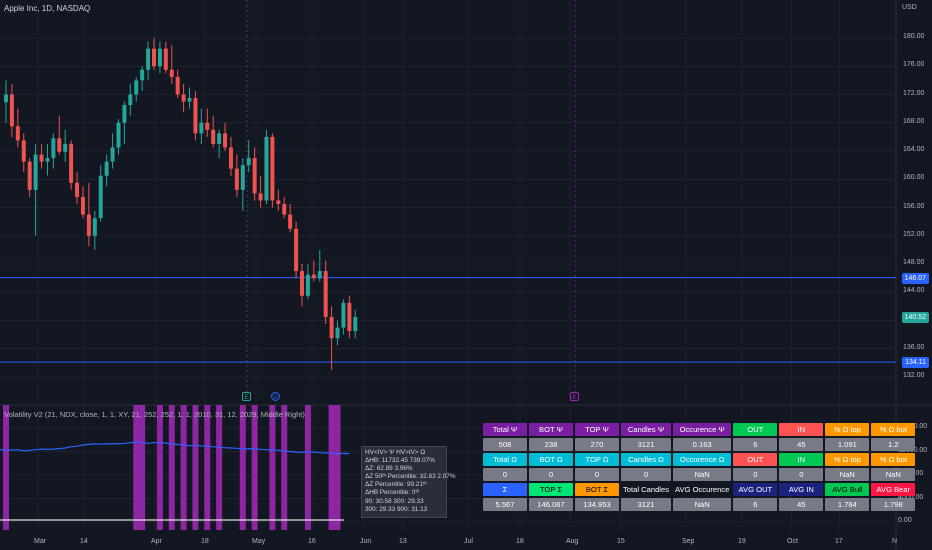 The image size is (932, 550). Describe the element at coordinates (597, 429) in the screenshot. I see `stats-header-cell: TOP Ψ` at that location.